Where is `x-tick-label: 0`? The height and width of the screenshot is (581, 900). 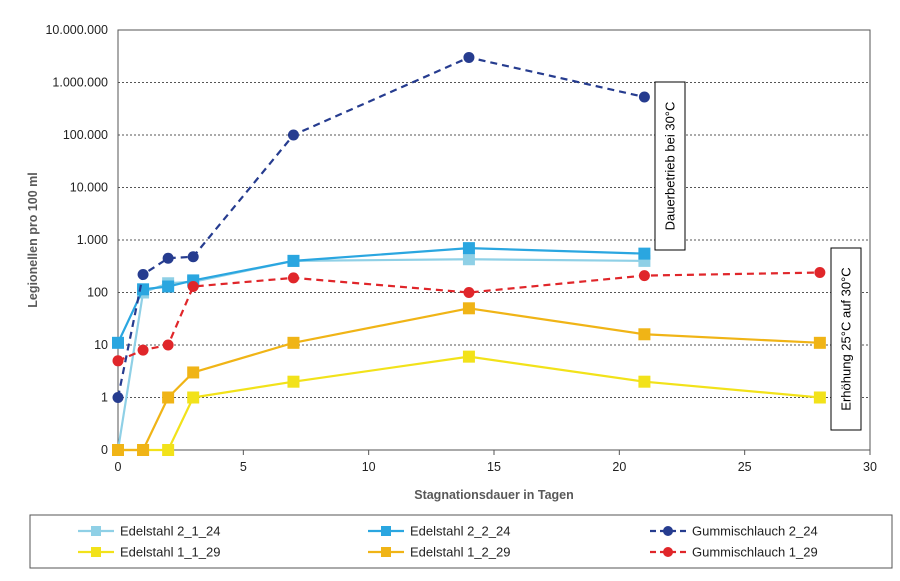 x-tick-label: 0 is located at coordinates (118, 467).